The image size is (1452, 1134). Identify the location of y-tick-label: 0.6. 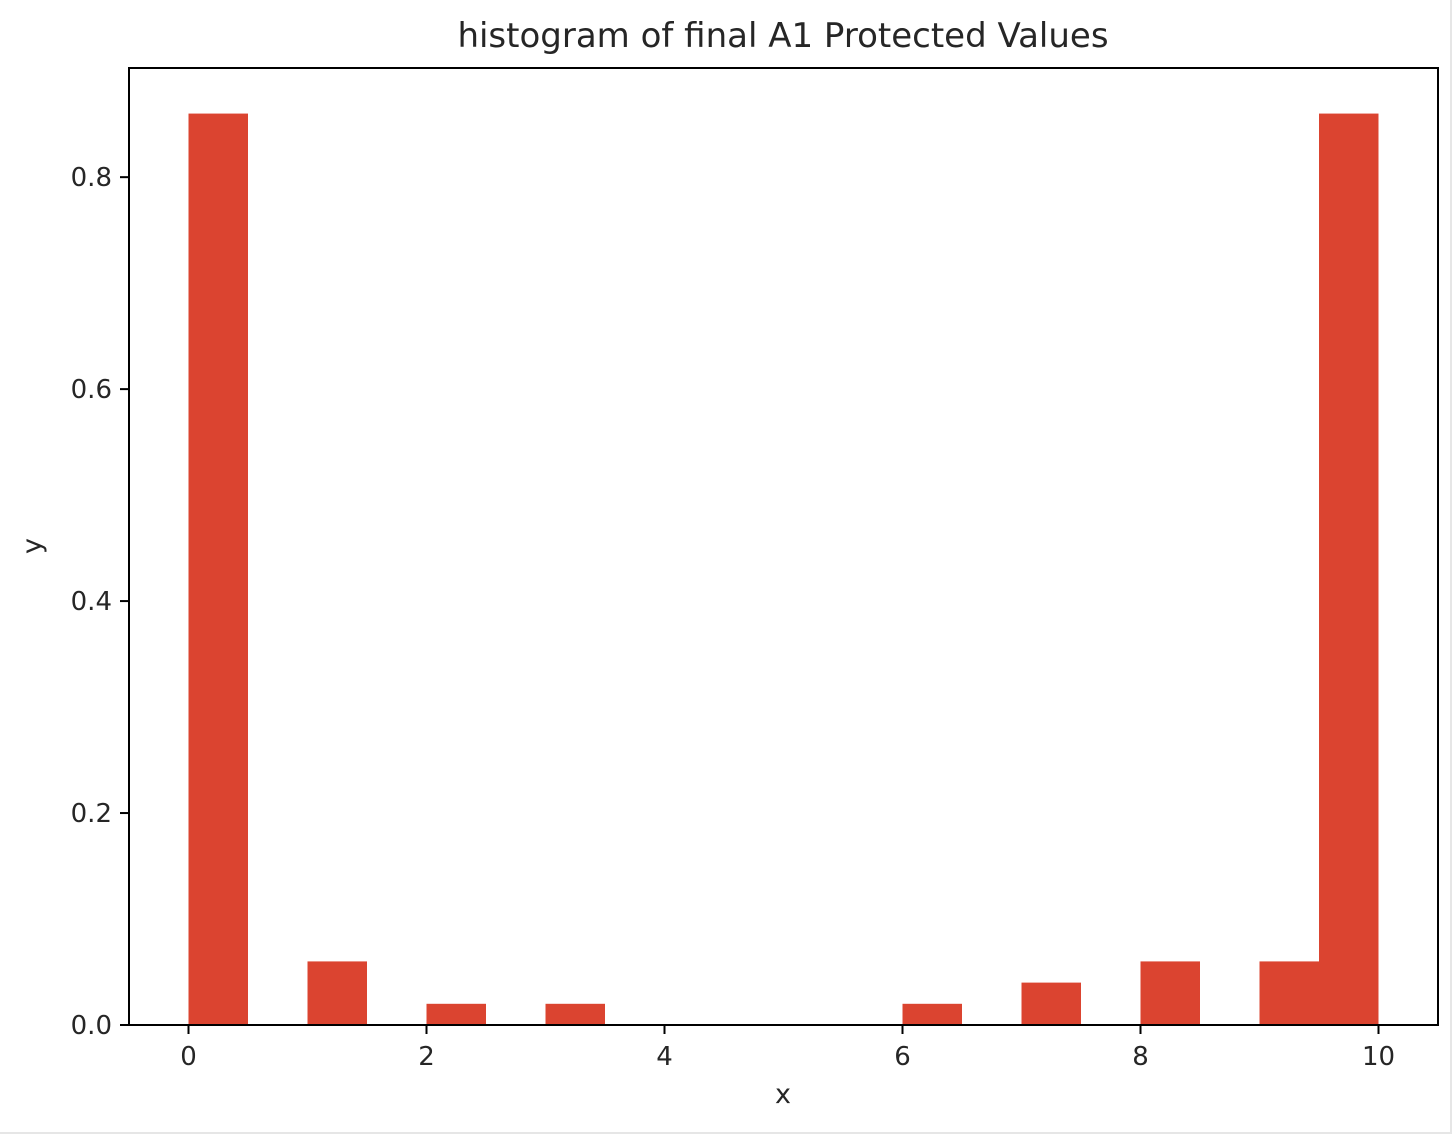
(91, 390).